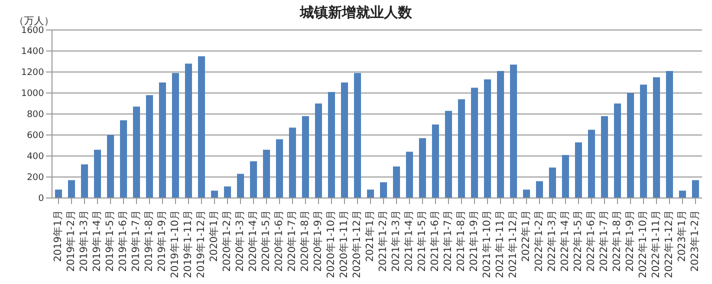 Image resolution: width=712 pixels, height=284 pixels. What do you see at coordinates (35, 136) in the screenshot?
I see `y-tick-label: 600` at bounding box center [35, 136].